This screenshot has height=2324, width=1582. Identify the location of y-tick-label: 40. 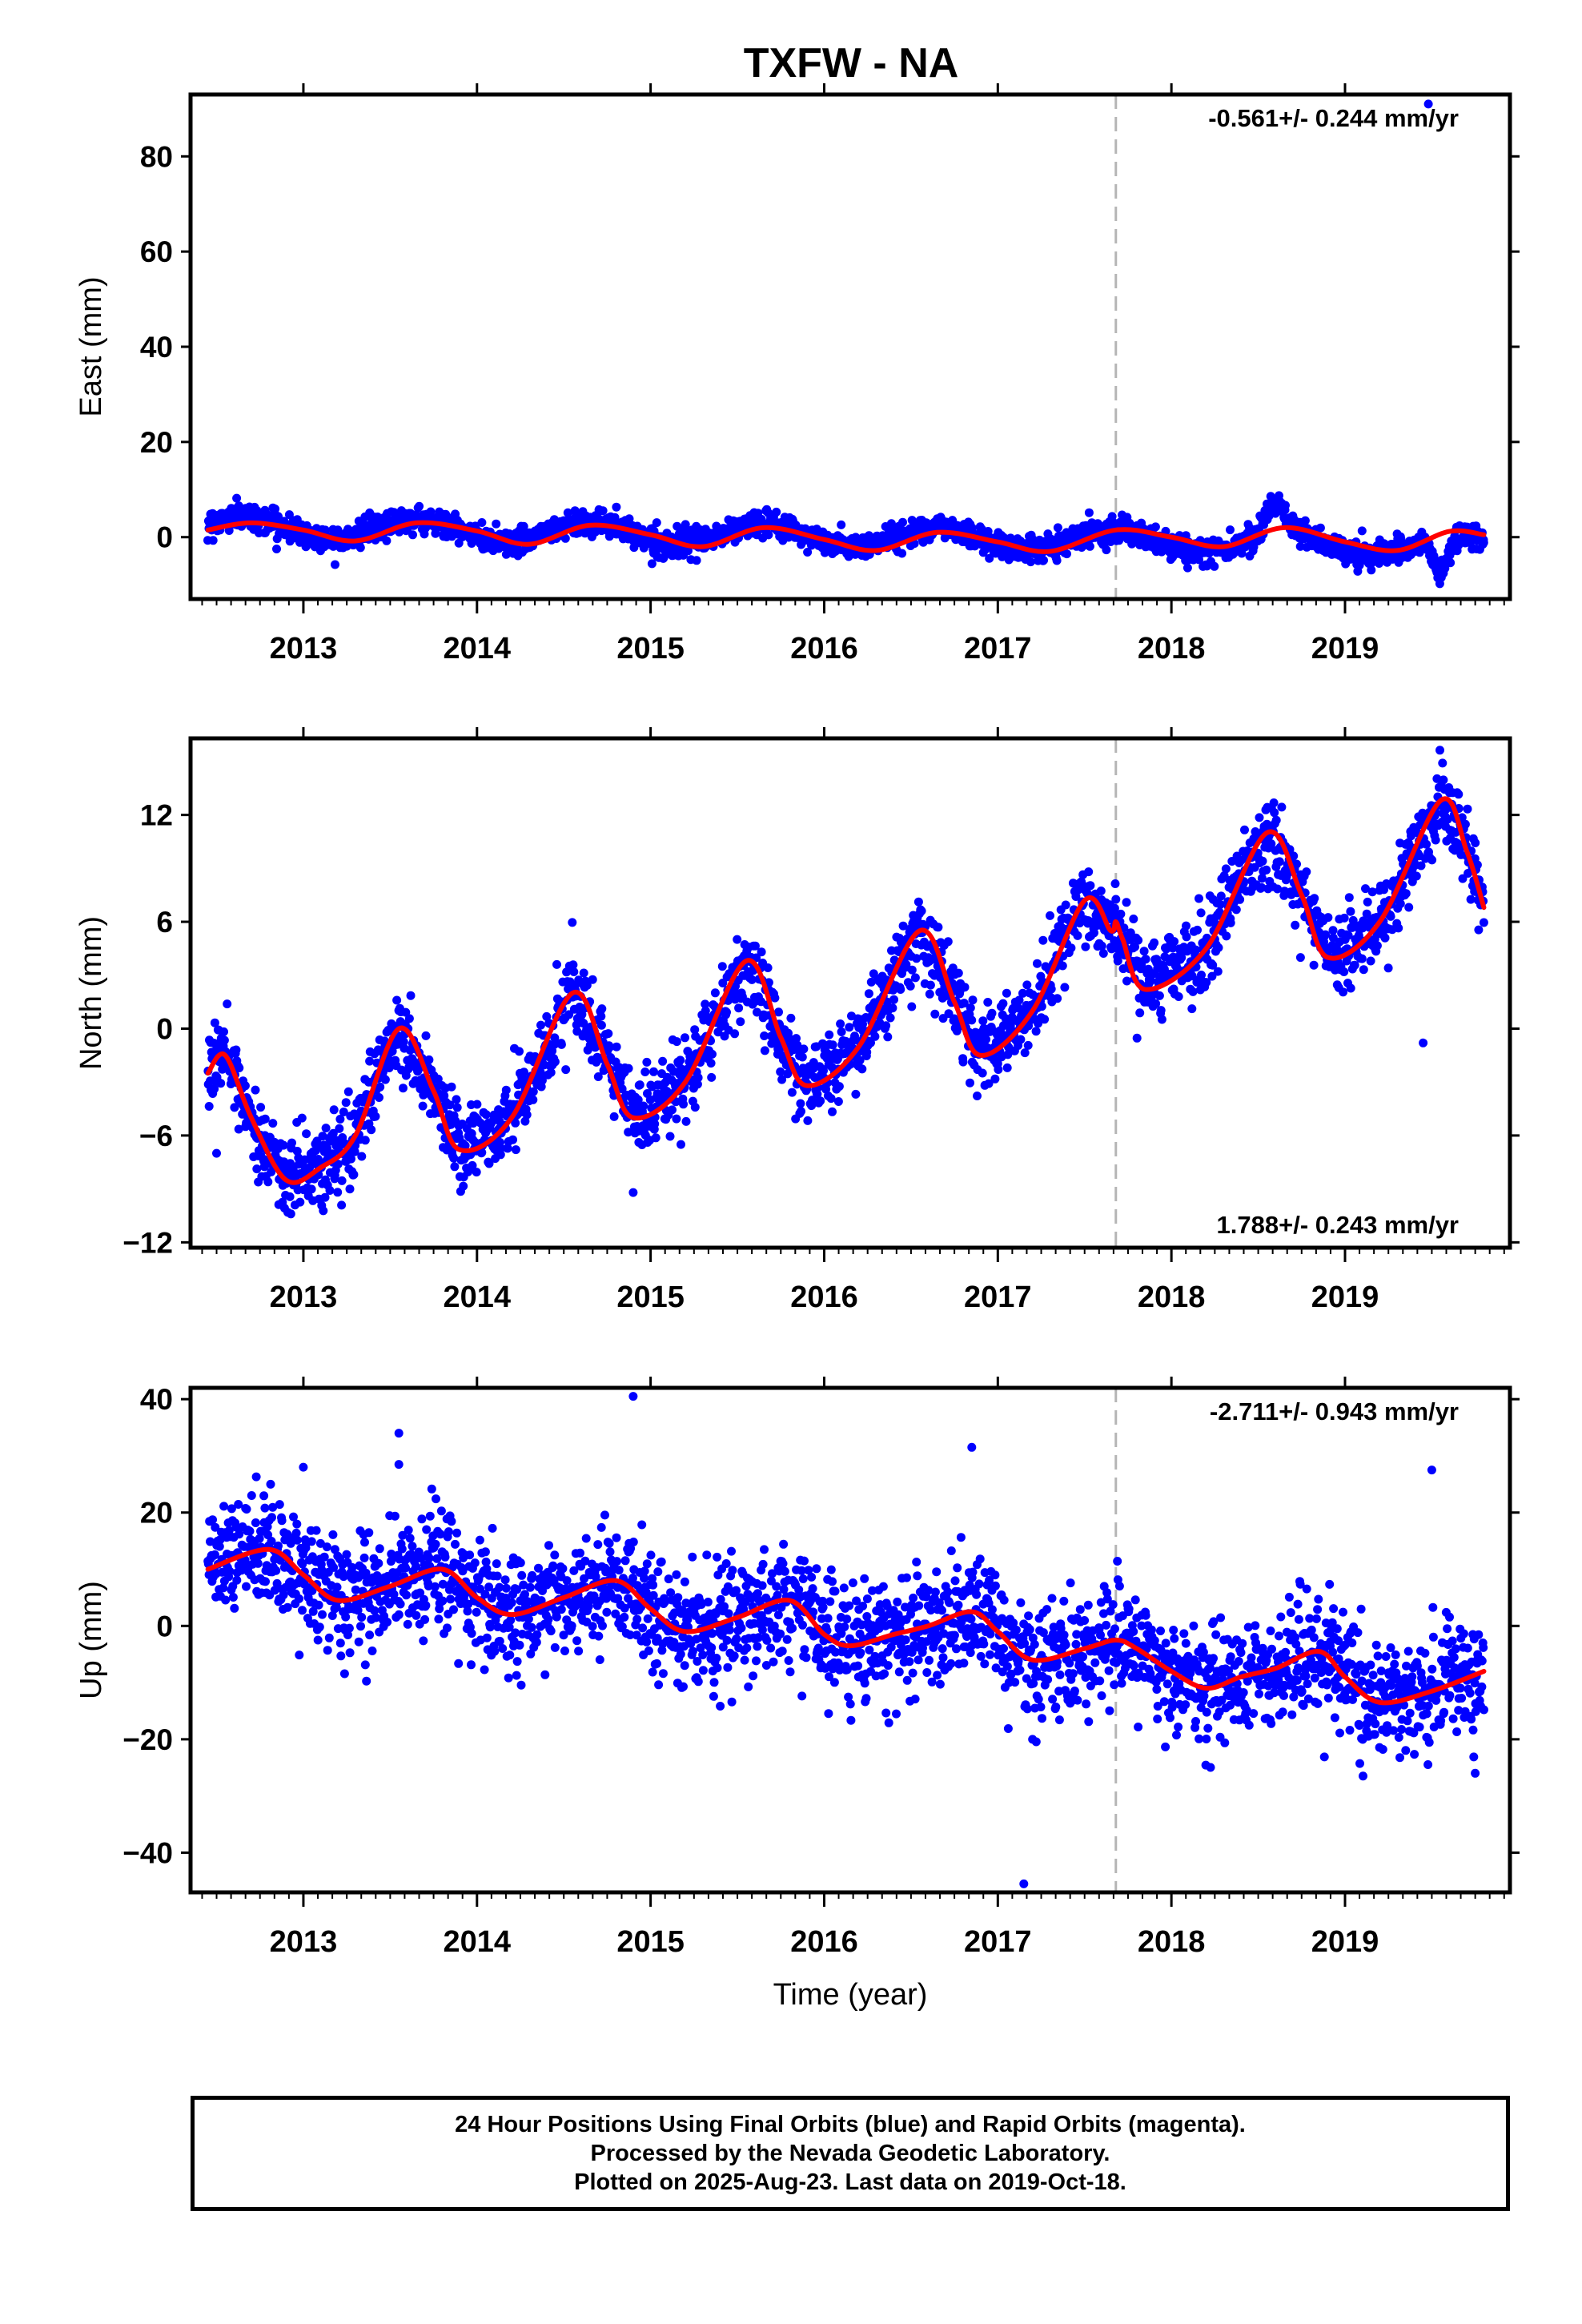
(156, 347).